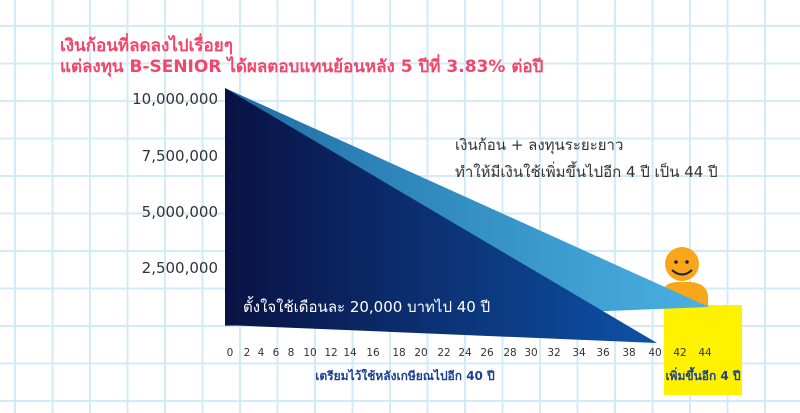 Image resolution: width=800 pixels, height=413 pixels. I want to click on x-tick-label: 16, so click(373, 353).